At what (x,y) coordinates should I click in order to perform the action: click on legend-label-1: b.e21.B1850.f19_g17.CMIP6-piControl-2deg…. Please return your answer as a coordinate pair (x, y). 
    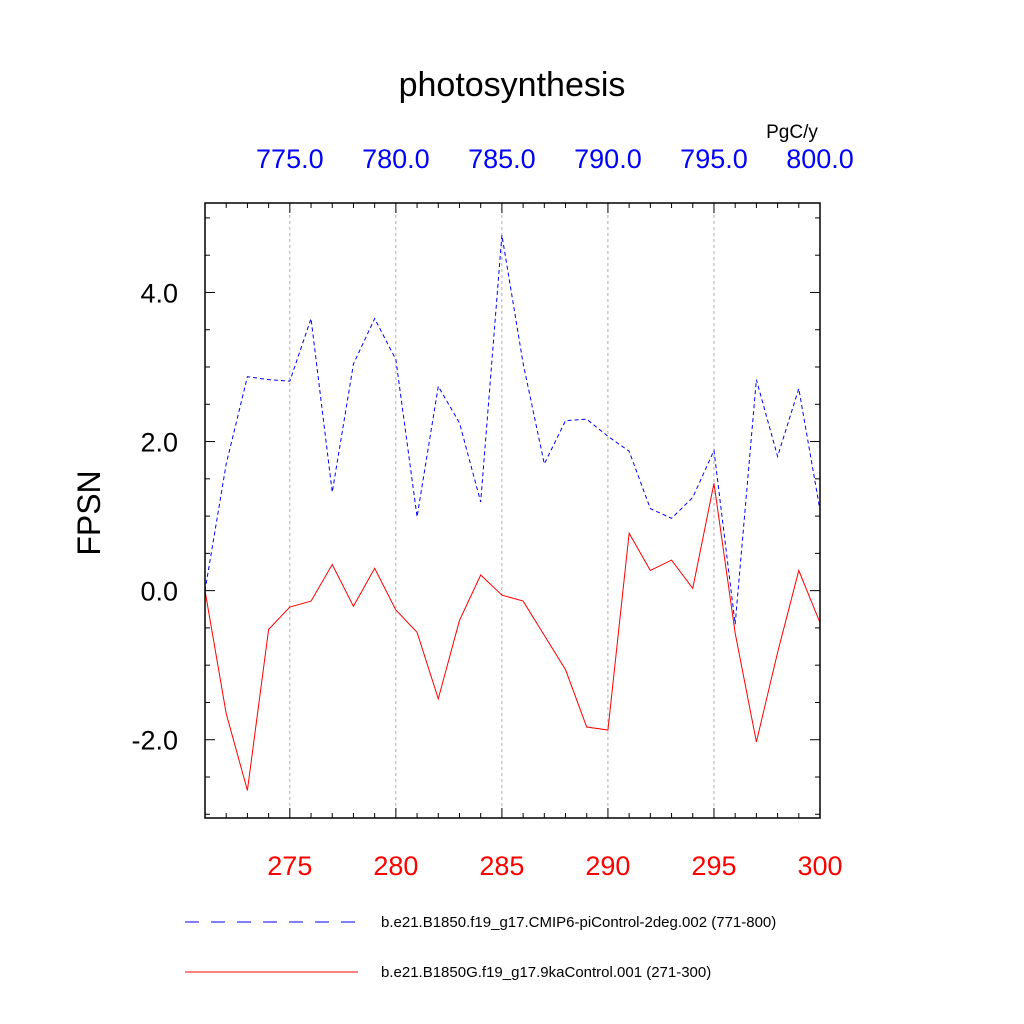
    Looking at the image, I should click on (578, 922).